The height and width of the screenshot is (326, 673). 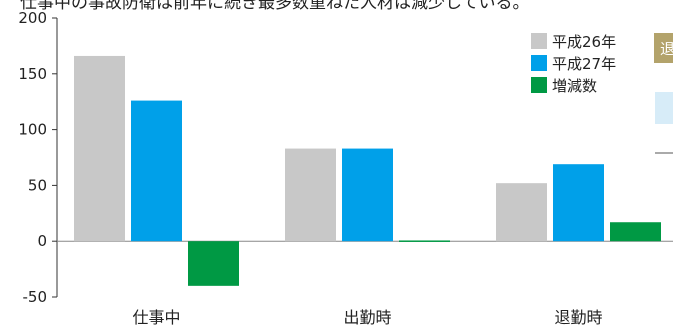 I want to click on side-panel: 退, so click(x=663, y=93).